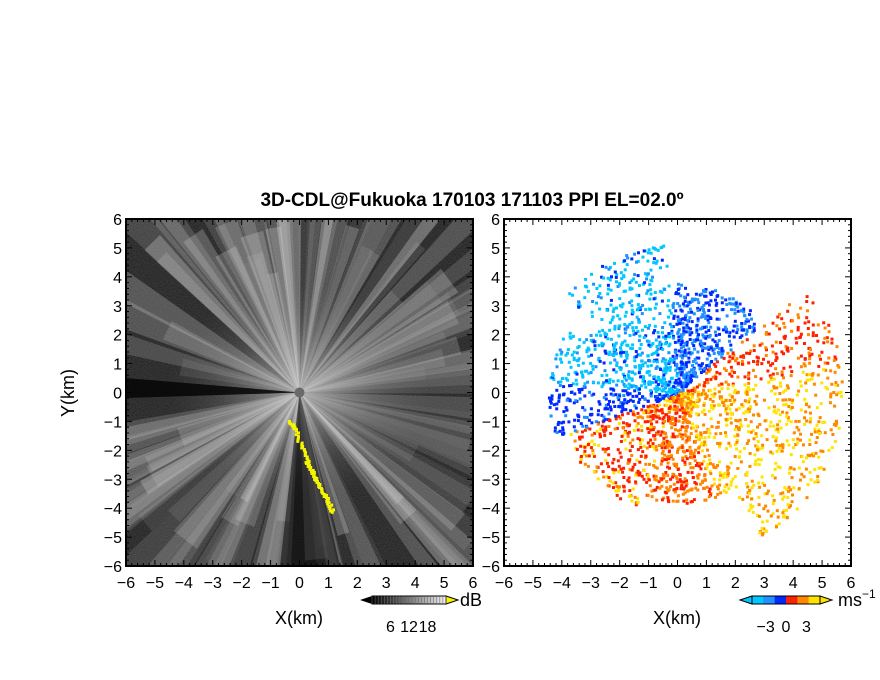 The height and width of the screenshot is (680, 880). Describe the element at coordinates (428, 627) in the screenshot. I see `colorbar-tick-label: 18` at that location.